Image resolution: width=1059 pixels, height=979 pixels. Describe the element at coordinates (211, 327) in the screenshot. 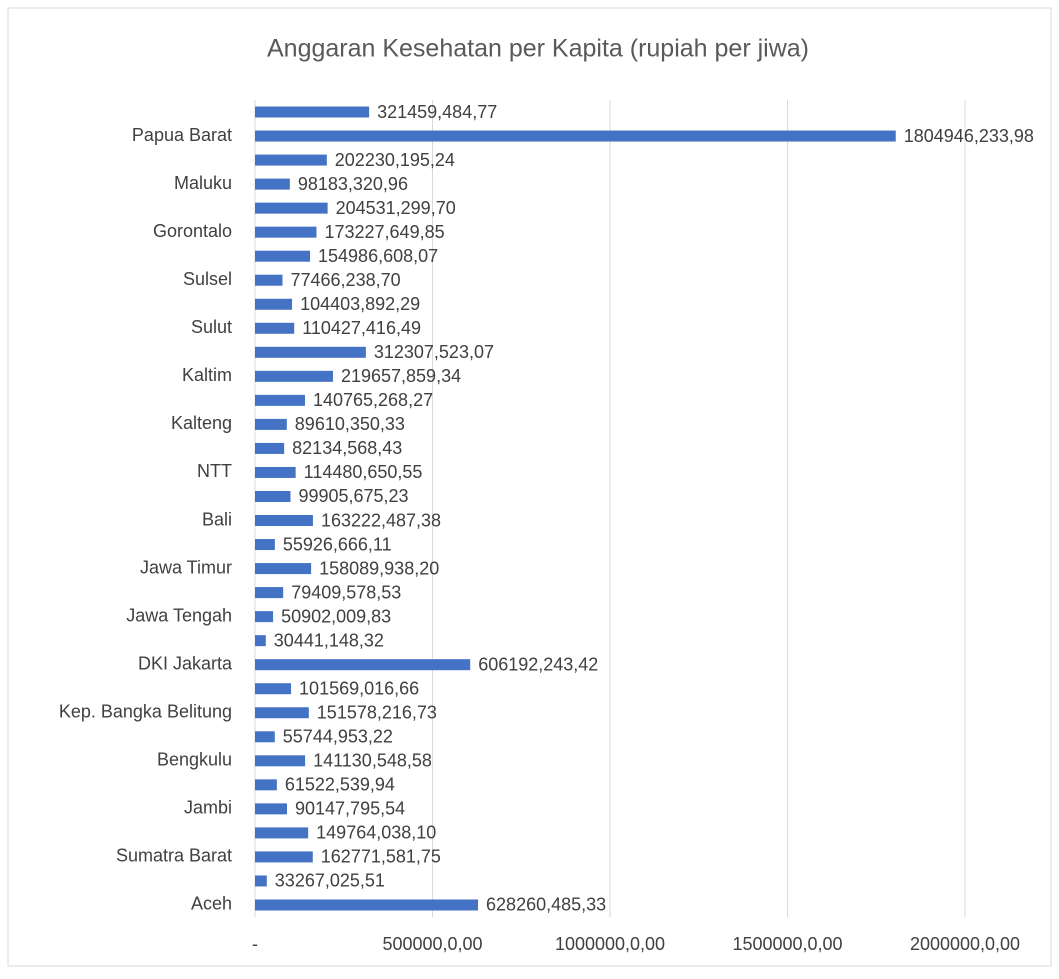

I see `y-tick-label: Sulut` at that location.